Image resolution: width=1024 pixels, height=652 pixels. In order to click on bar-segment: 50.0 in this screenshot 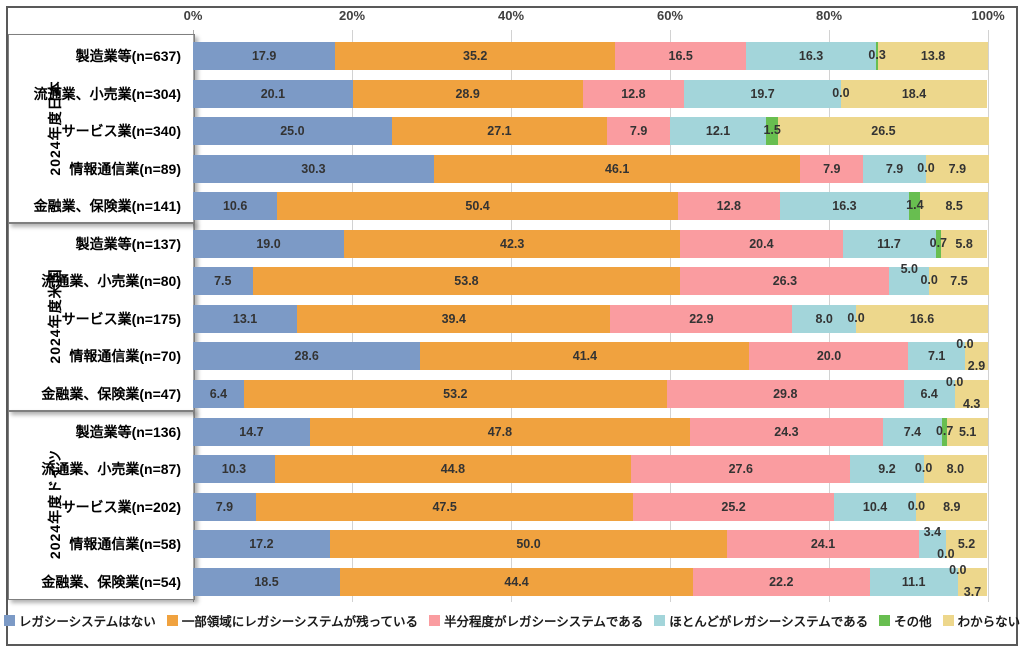, I will do `click(528, 544)`.